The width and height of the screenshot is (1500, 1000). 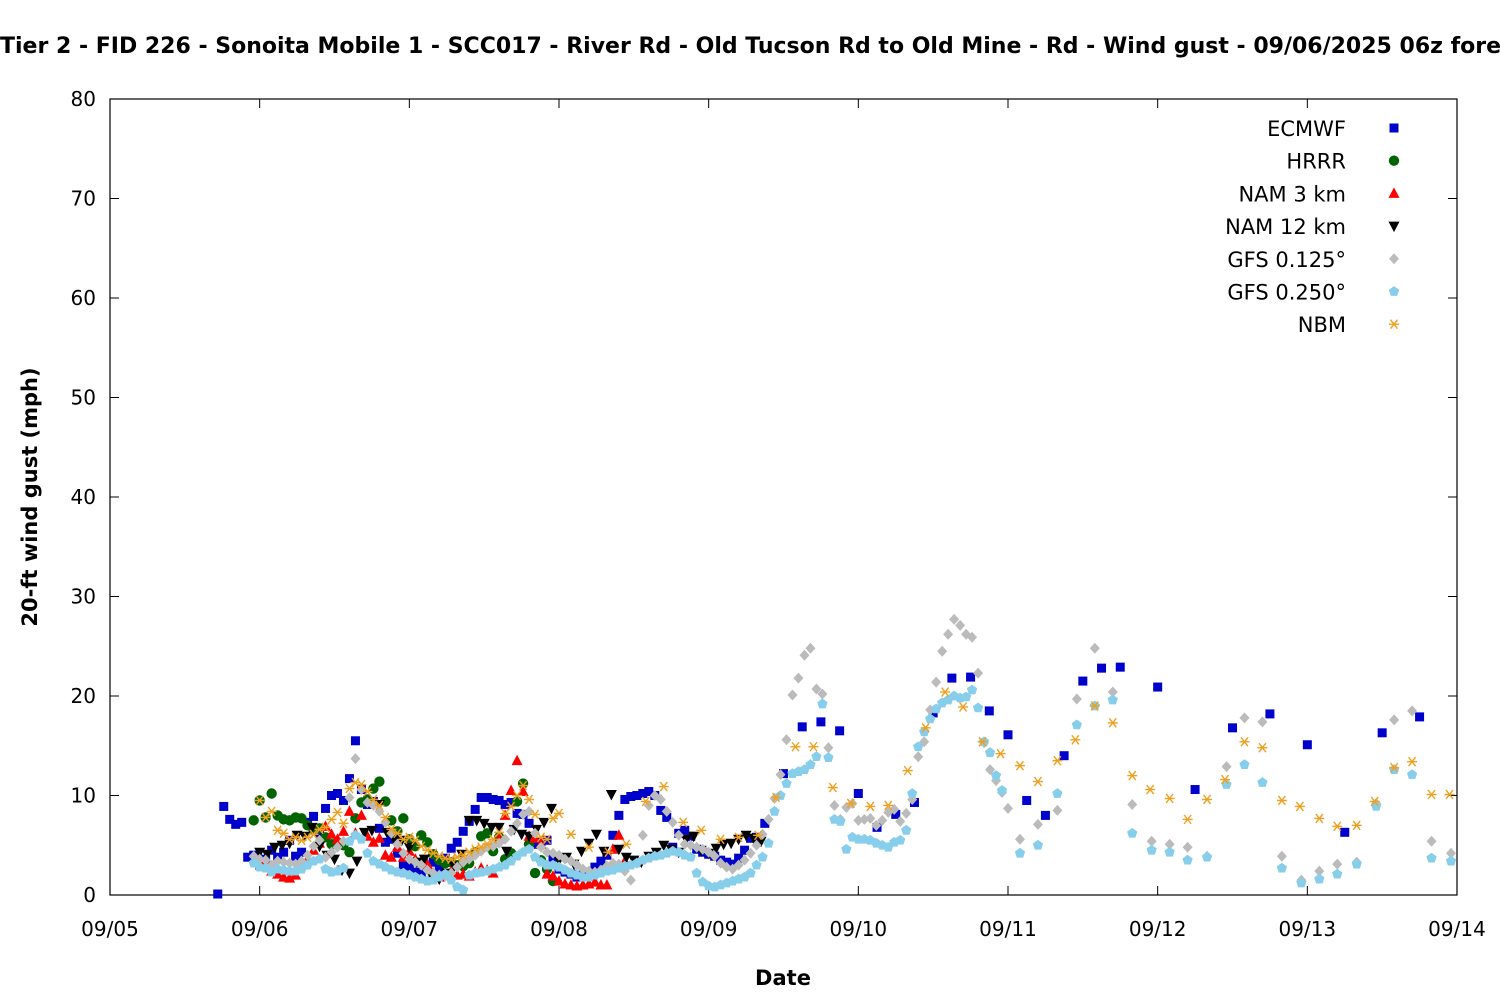 What do you see at coordinates (410, 929) in the screenshot?
I see `x-tick-label: 09/07` at bounding box center [410, 929].